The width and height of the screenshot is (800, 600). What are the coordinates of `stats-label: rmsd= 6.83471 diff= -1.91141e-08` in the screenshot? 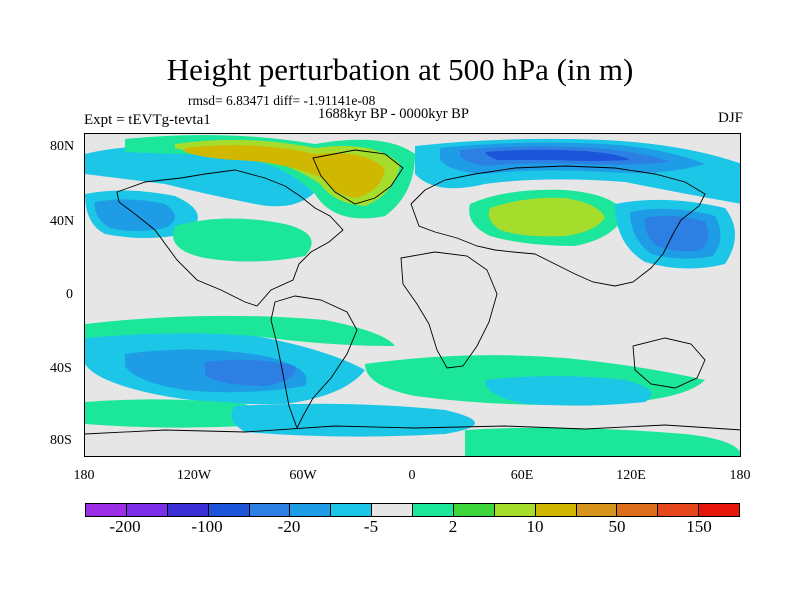 It's located at (282, 100).